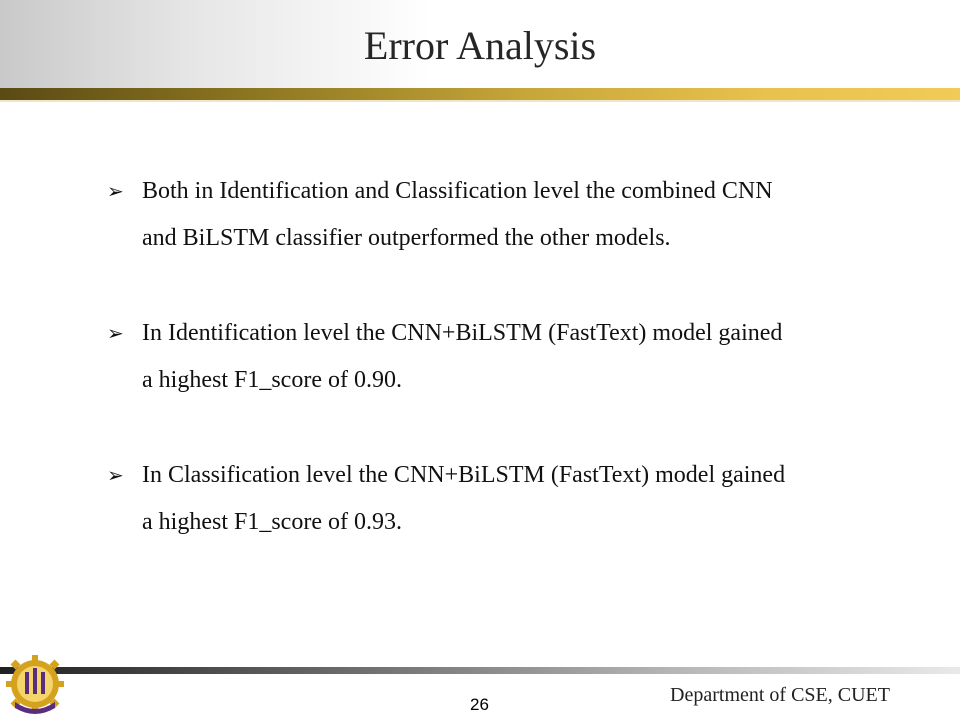 The image size is (960, 720). I want to click on footer-divider, so click(480, 670).